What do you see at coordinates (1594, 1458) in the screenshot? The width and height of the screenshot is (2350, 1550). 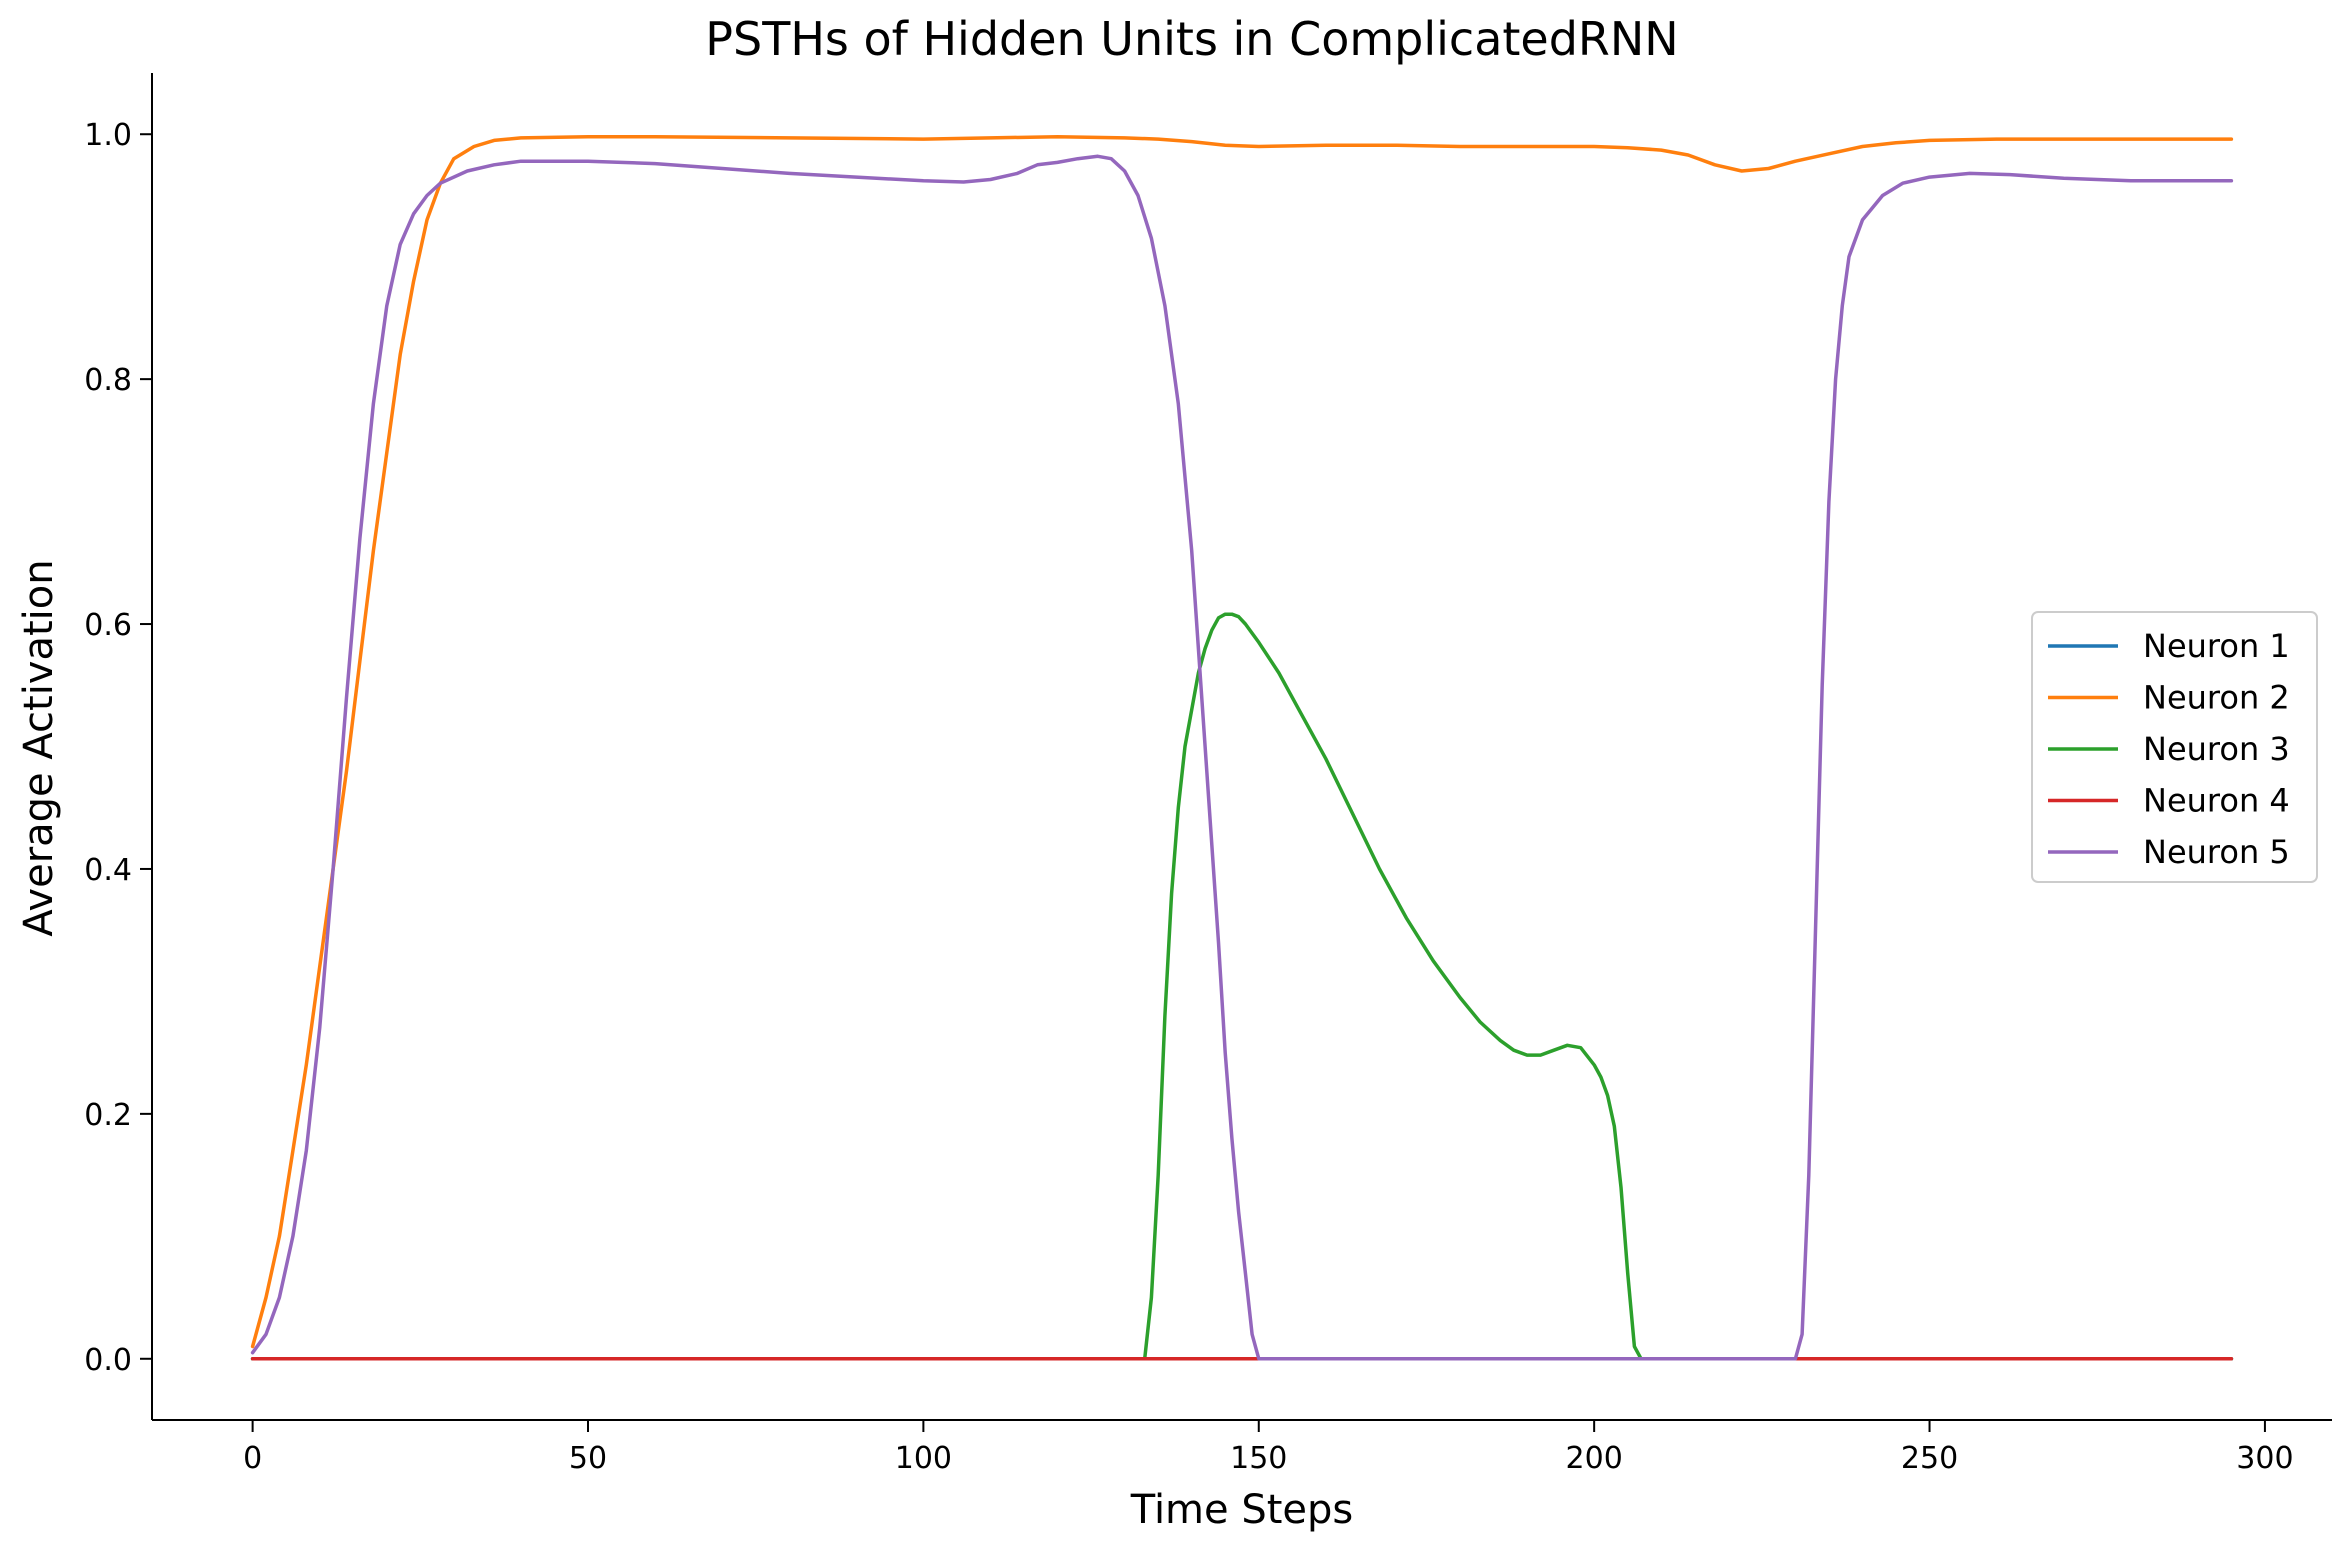 I see `x-tick-label: 200` at bounding box center [1594, 1458].